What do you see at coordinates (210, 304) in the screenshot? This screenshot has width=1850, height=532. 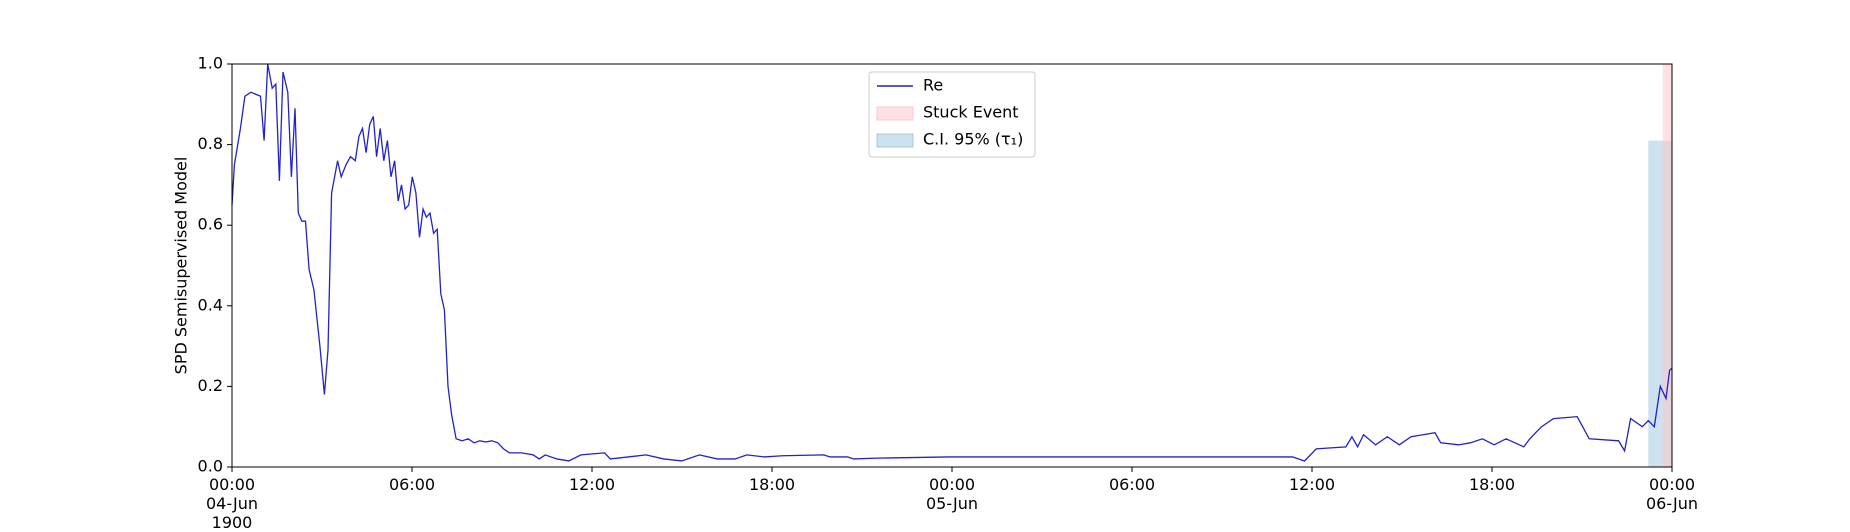 I see `y-tick-label: 0.4` at bounding box center [210, 304].